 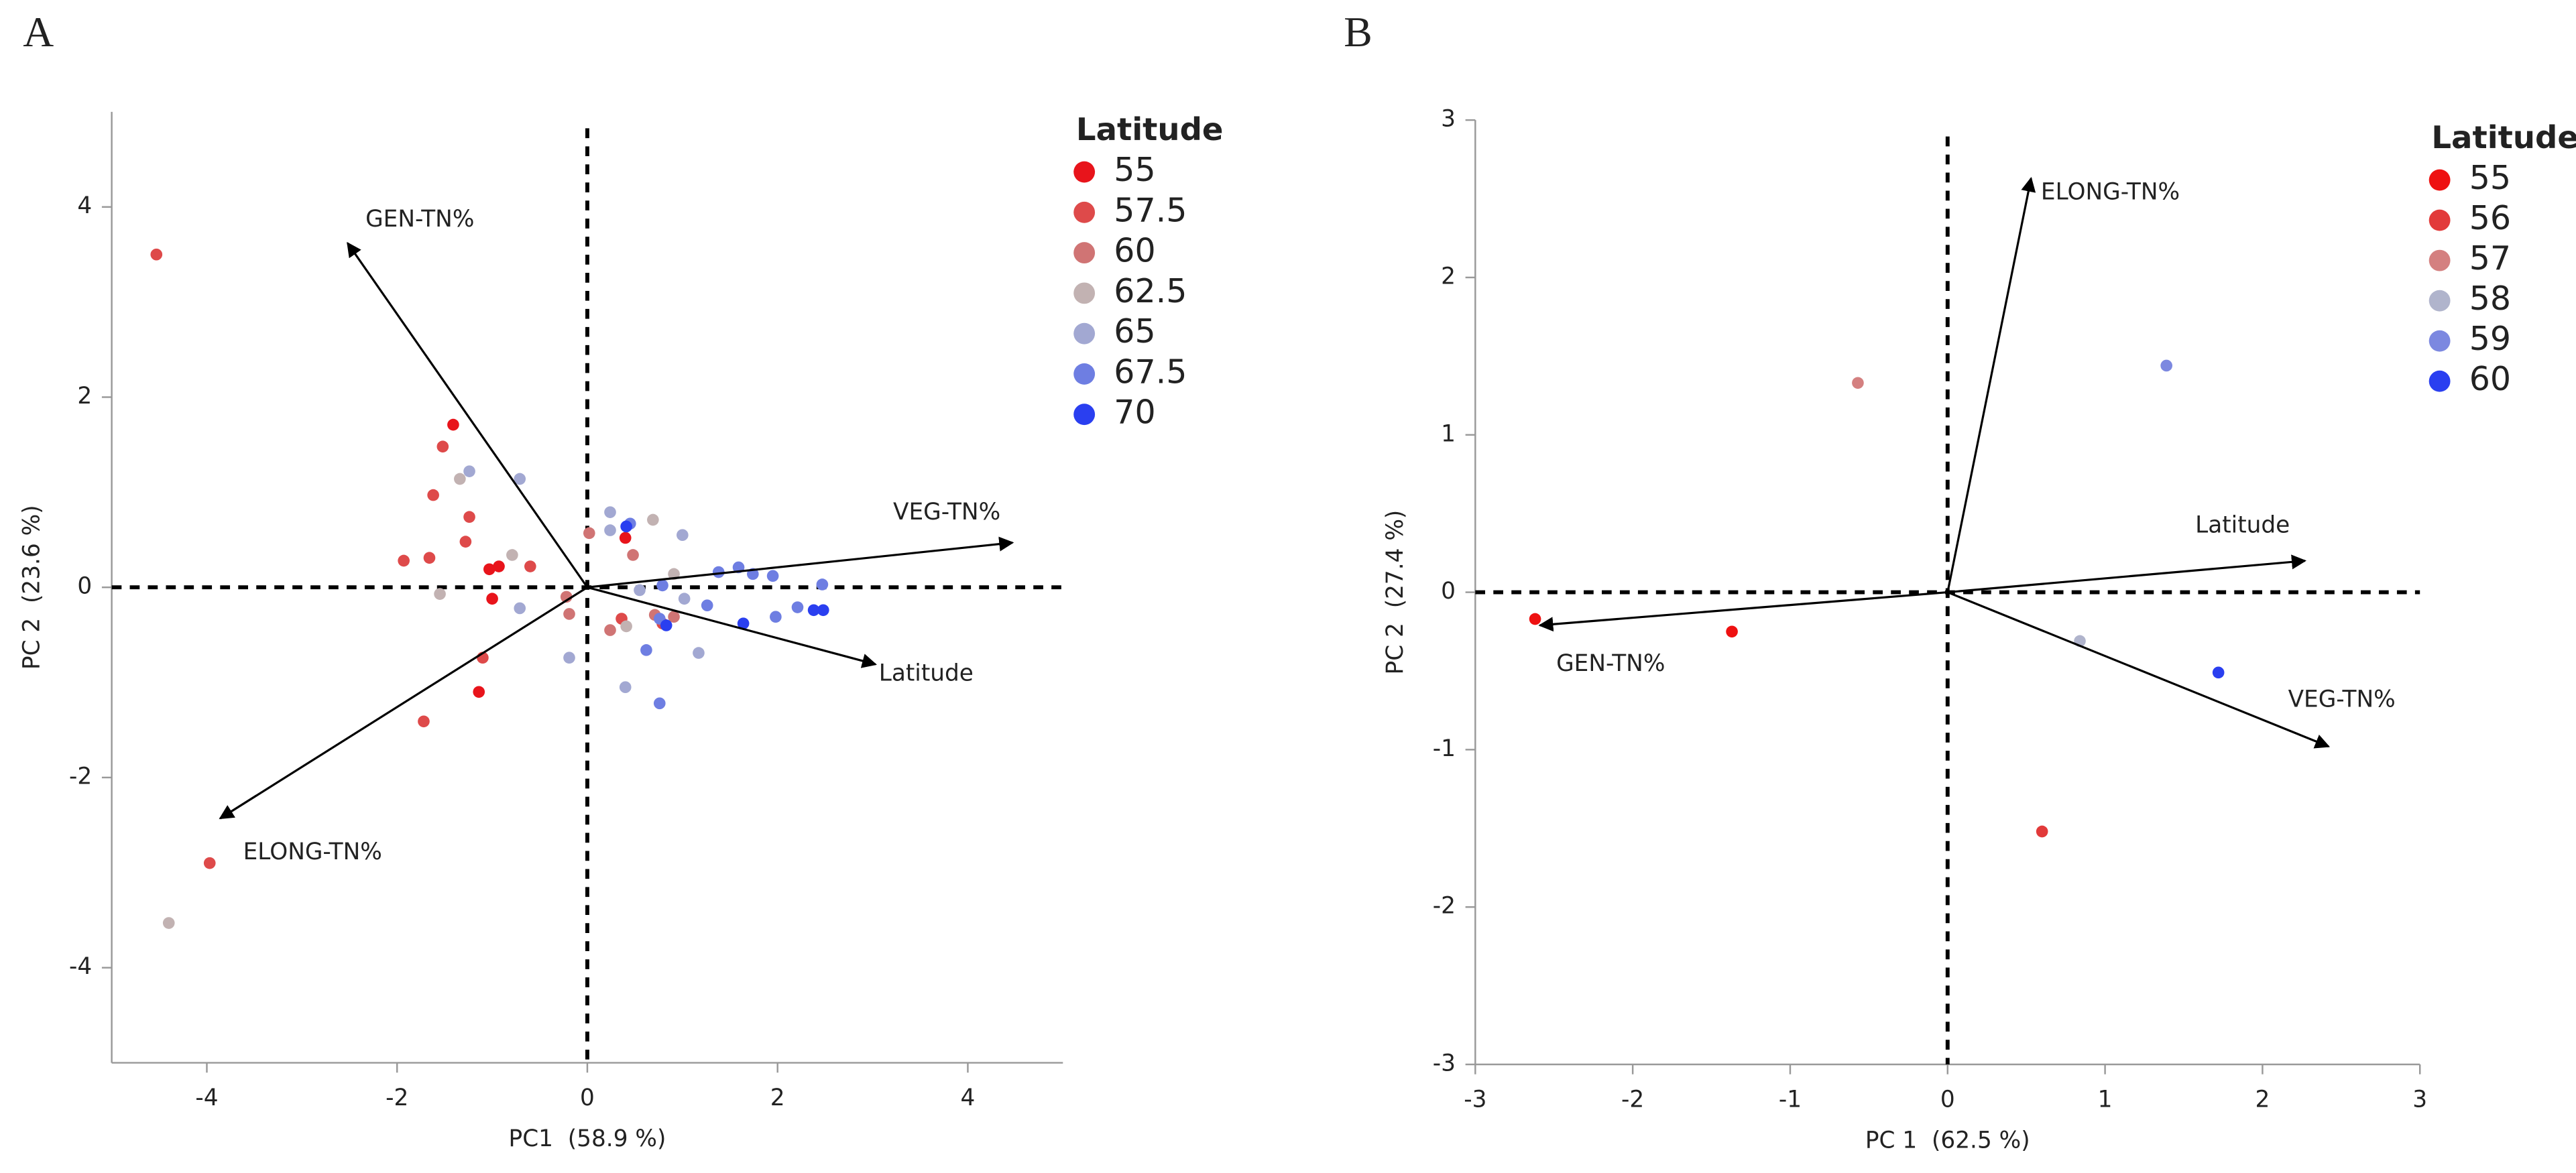 What do you see at coordinates (1448, 433) in the screenshot?
I see `y-tick-label: 1` at bounding box center [1448, 433].